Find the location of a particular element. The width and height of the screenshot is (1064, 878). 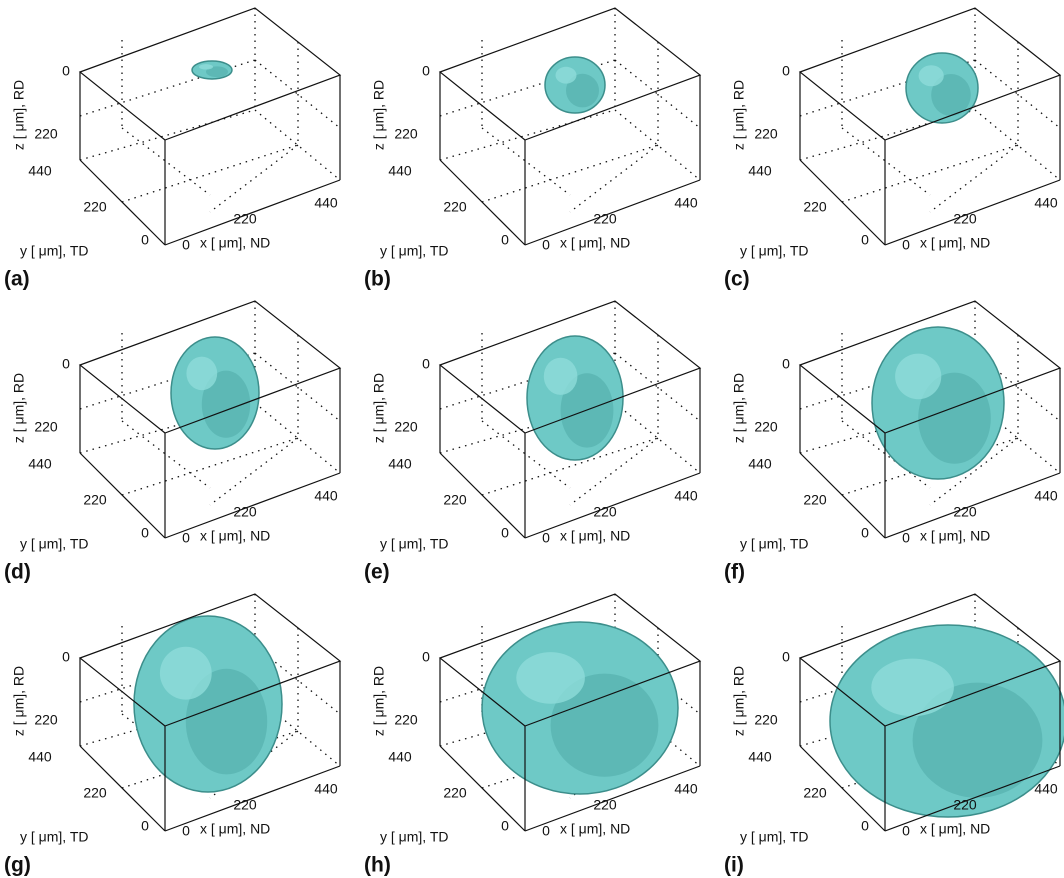

panel-label: (h) is located at coordinates (377, 865).